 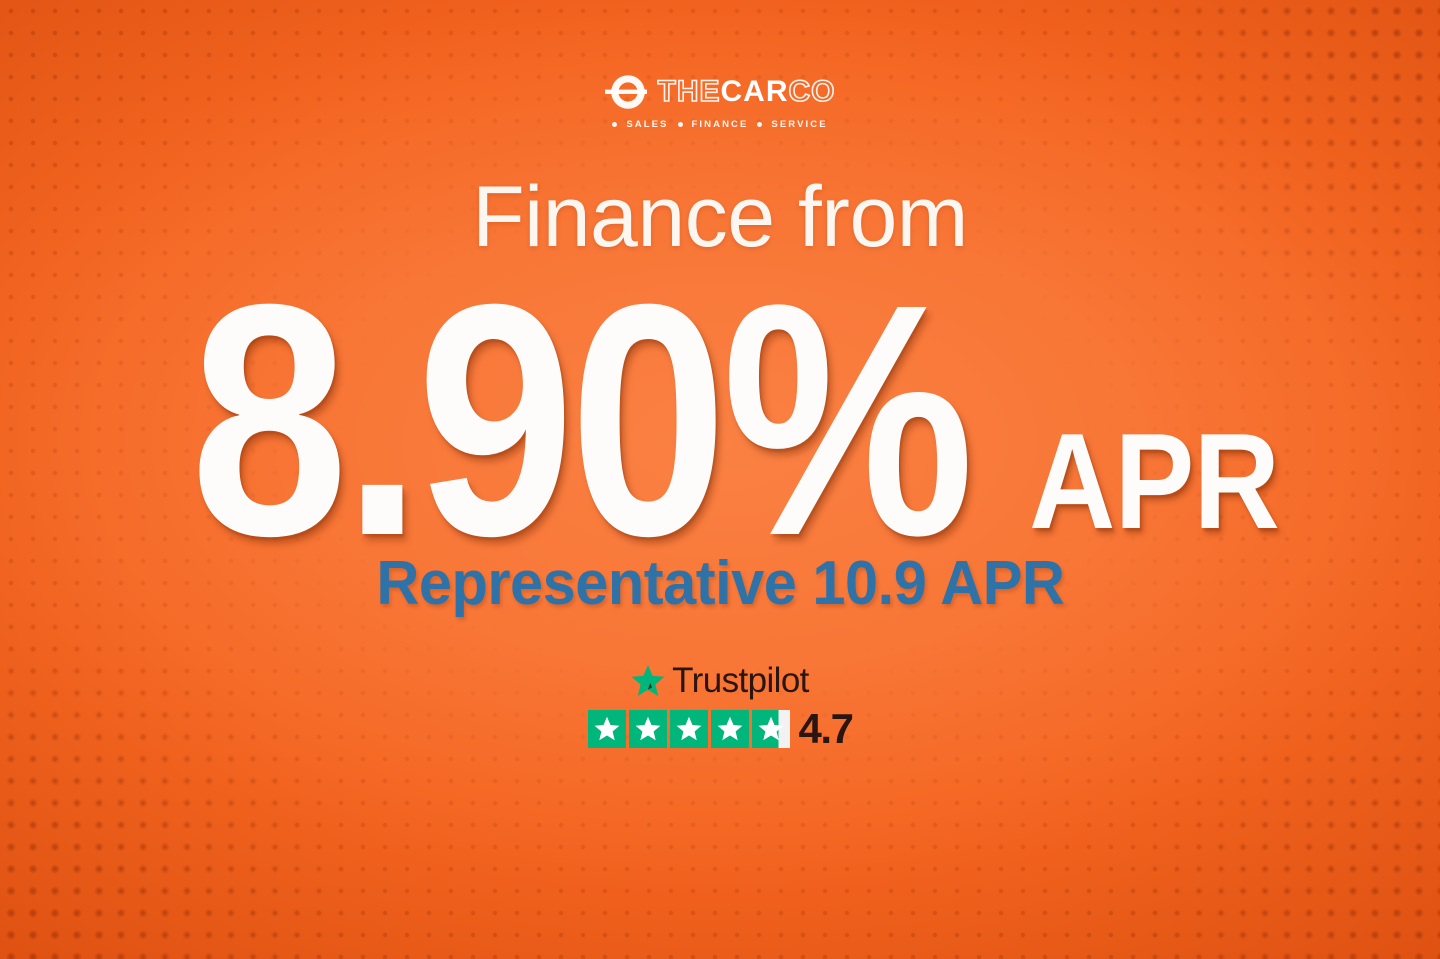 I want to click on promo-headline: Finance from, so click(x=720, y=217).